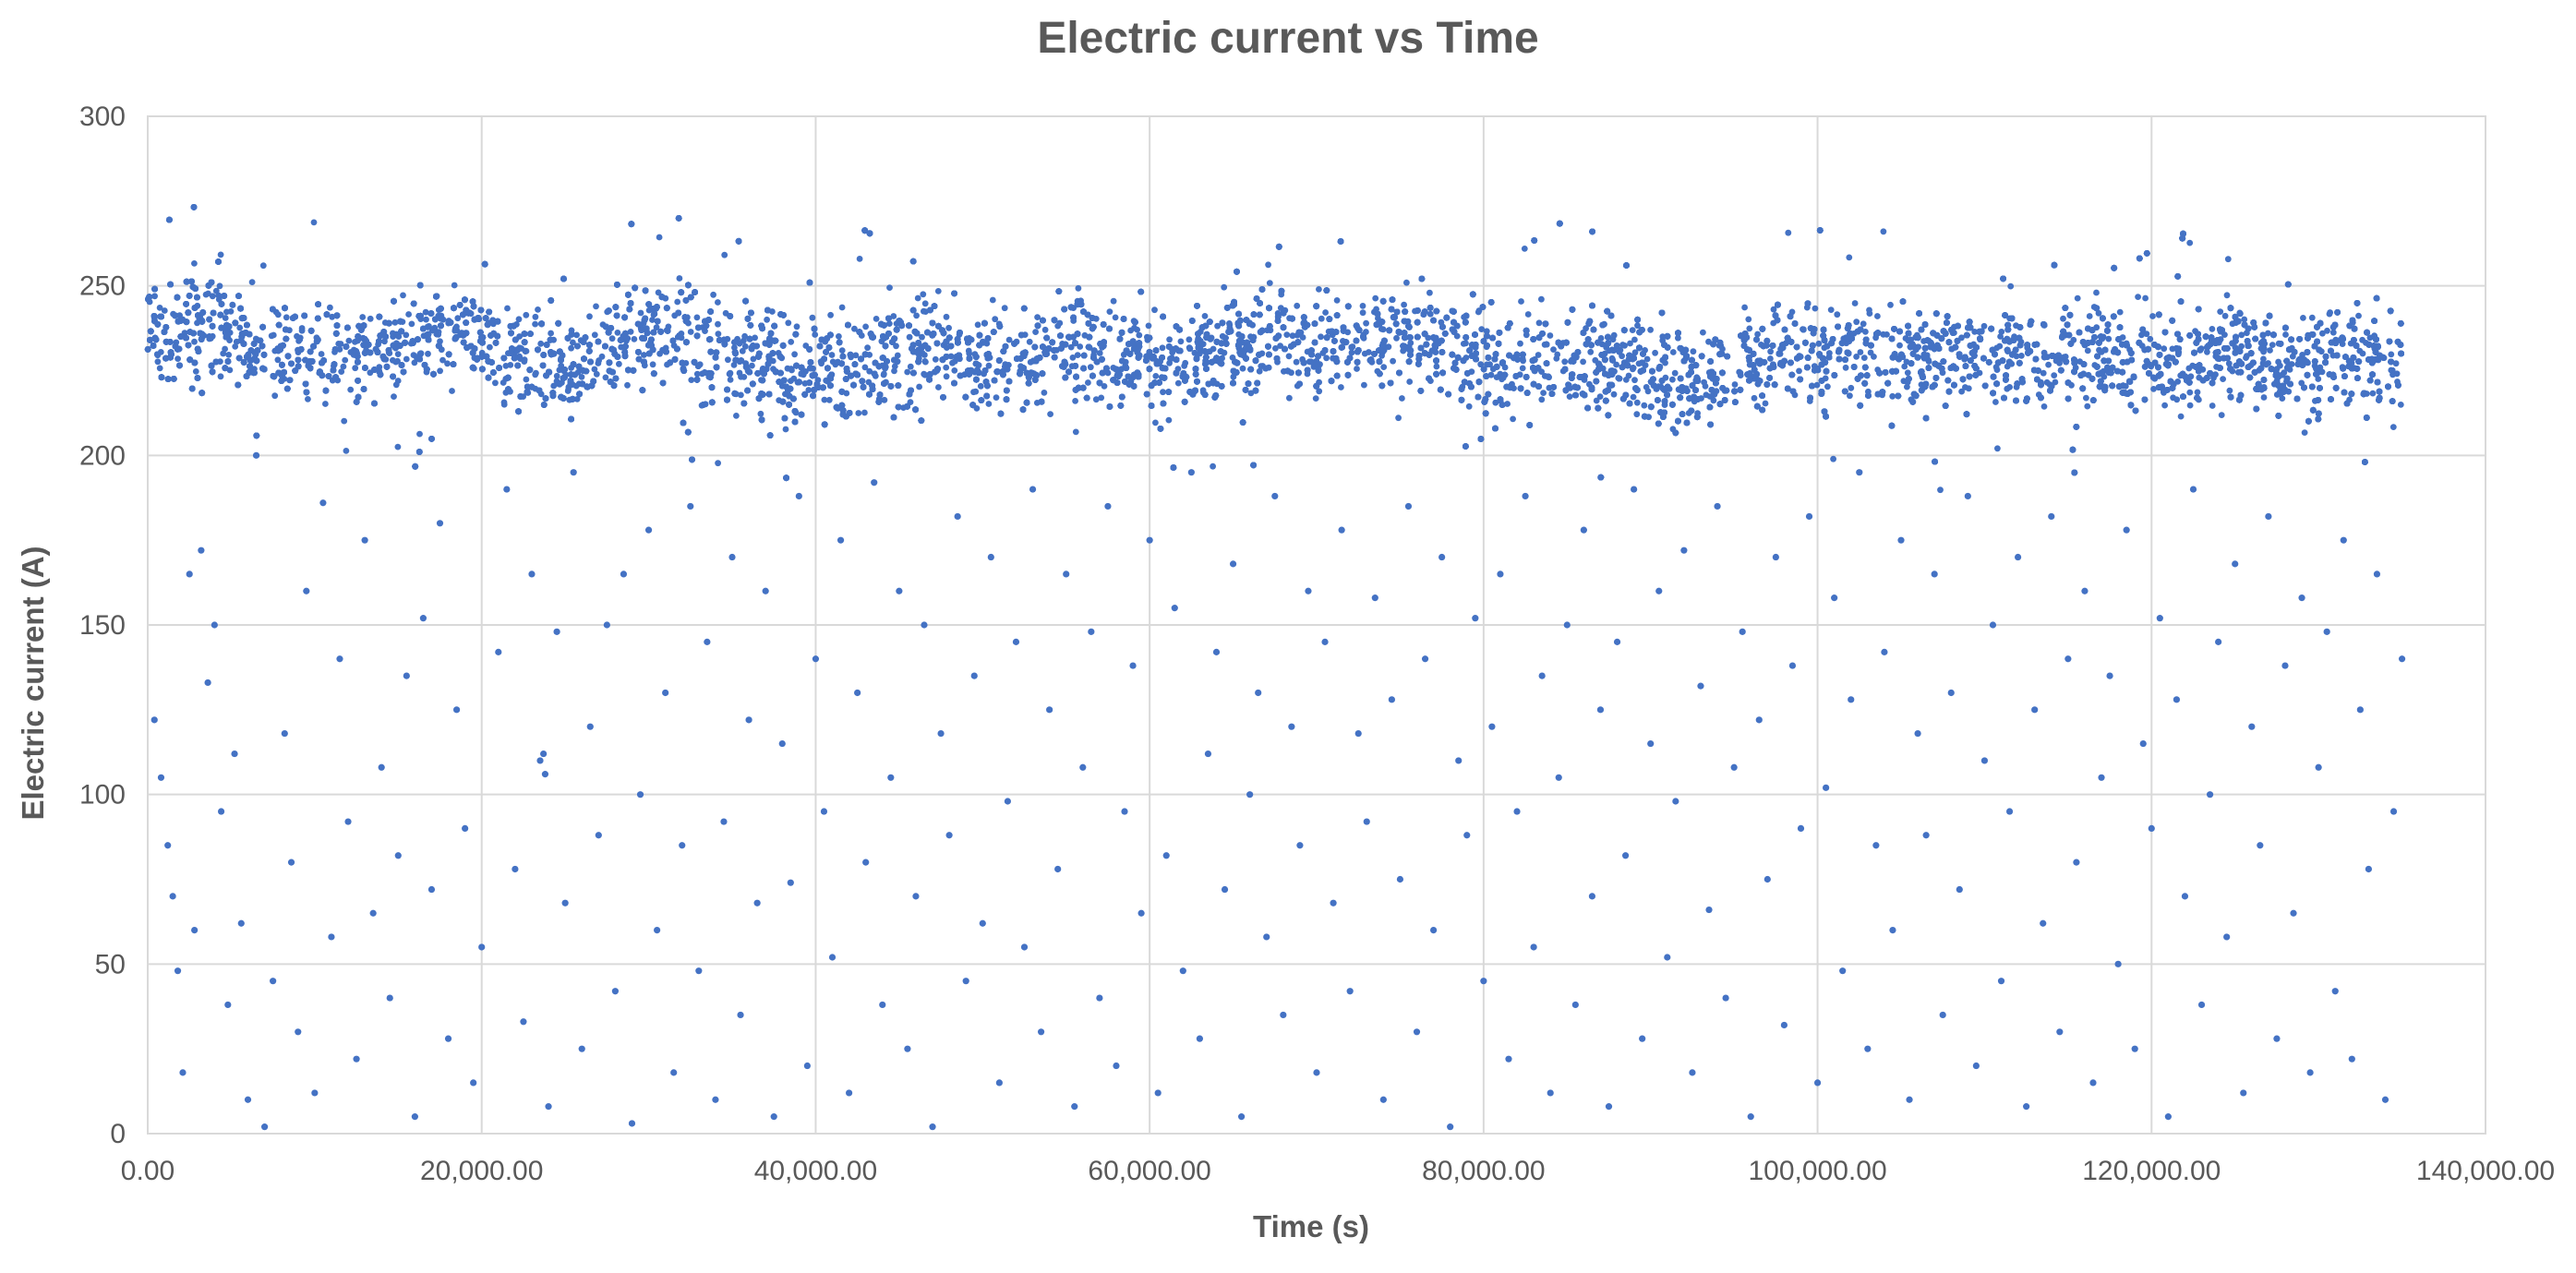 This screenshot has width=2576, height=1273. Describe the element at coordinates (1311, 1227) in the screenshot. I see `x-axis-title: Time (s)` at that location.